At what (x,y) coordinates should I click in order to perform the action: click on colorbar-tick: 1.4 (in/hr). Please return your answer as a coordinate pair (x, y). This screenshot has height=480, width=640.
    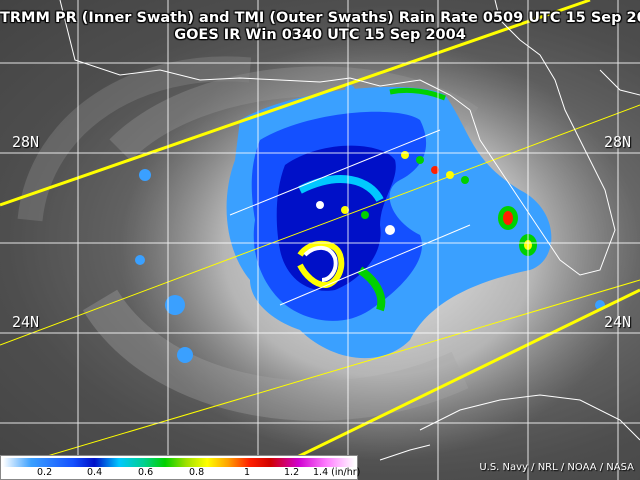
    Looking at the image, I should click on (337, 472).